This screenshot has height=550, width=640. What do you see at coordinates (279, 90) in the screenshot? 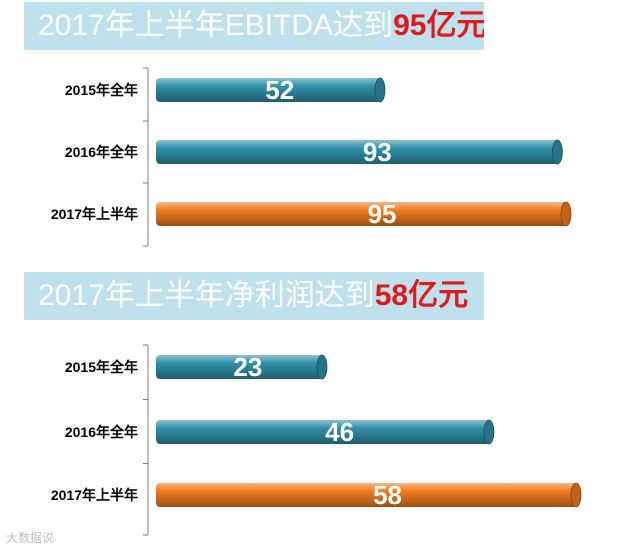
I see `data-label: 52` at bounding box center [279, 90].